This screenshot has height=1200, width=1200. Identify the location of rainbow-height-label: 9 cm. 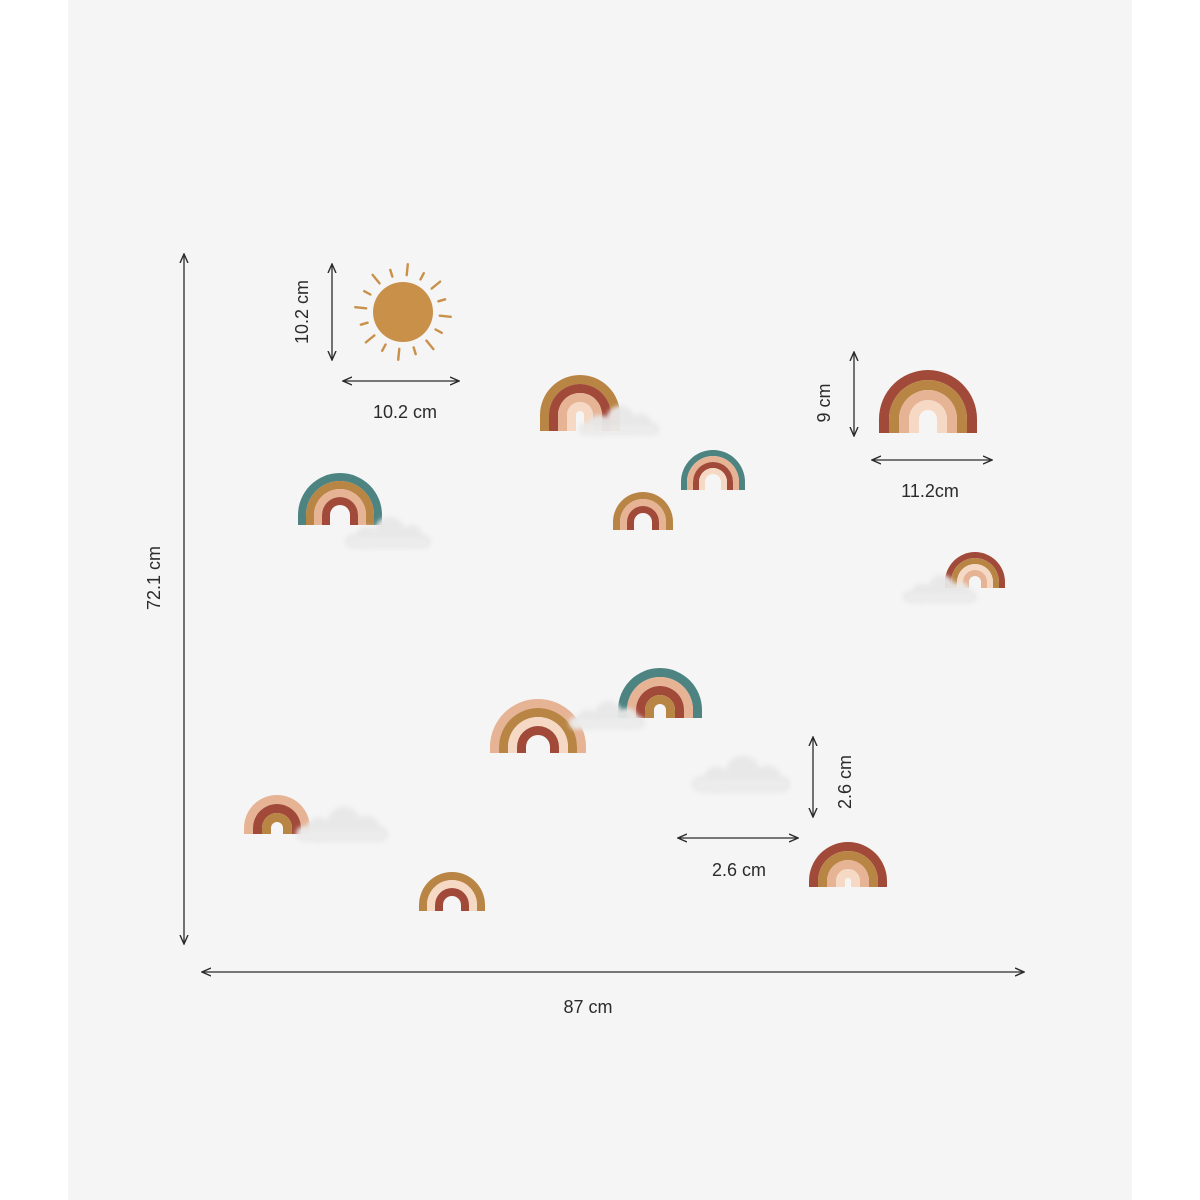
(824, 402).